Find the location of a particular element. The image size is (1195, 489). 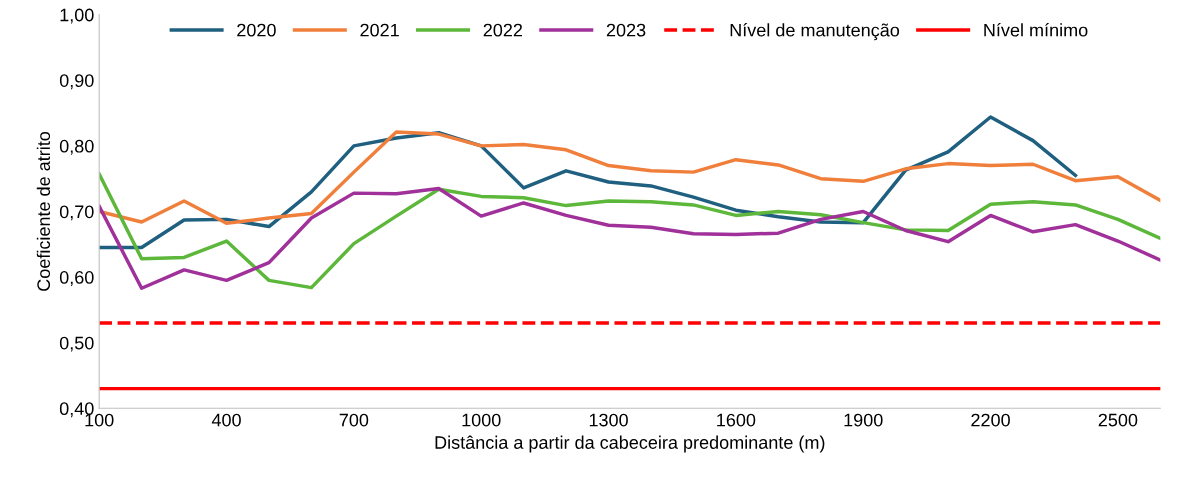

x-tick-label: 1300 is located at coordinates (608, 420).